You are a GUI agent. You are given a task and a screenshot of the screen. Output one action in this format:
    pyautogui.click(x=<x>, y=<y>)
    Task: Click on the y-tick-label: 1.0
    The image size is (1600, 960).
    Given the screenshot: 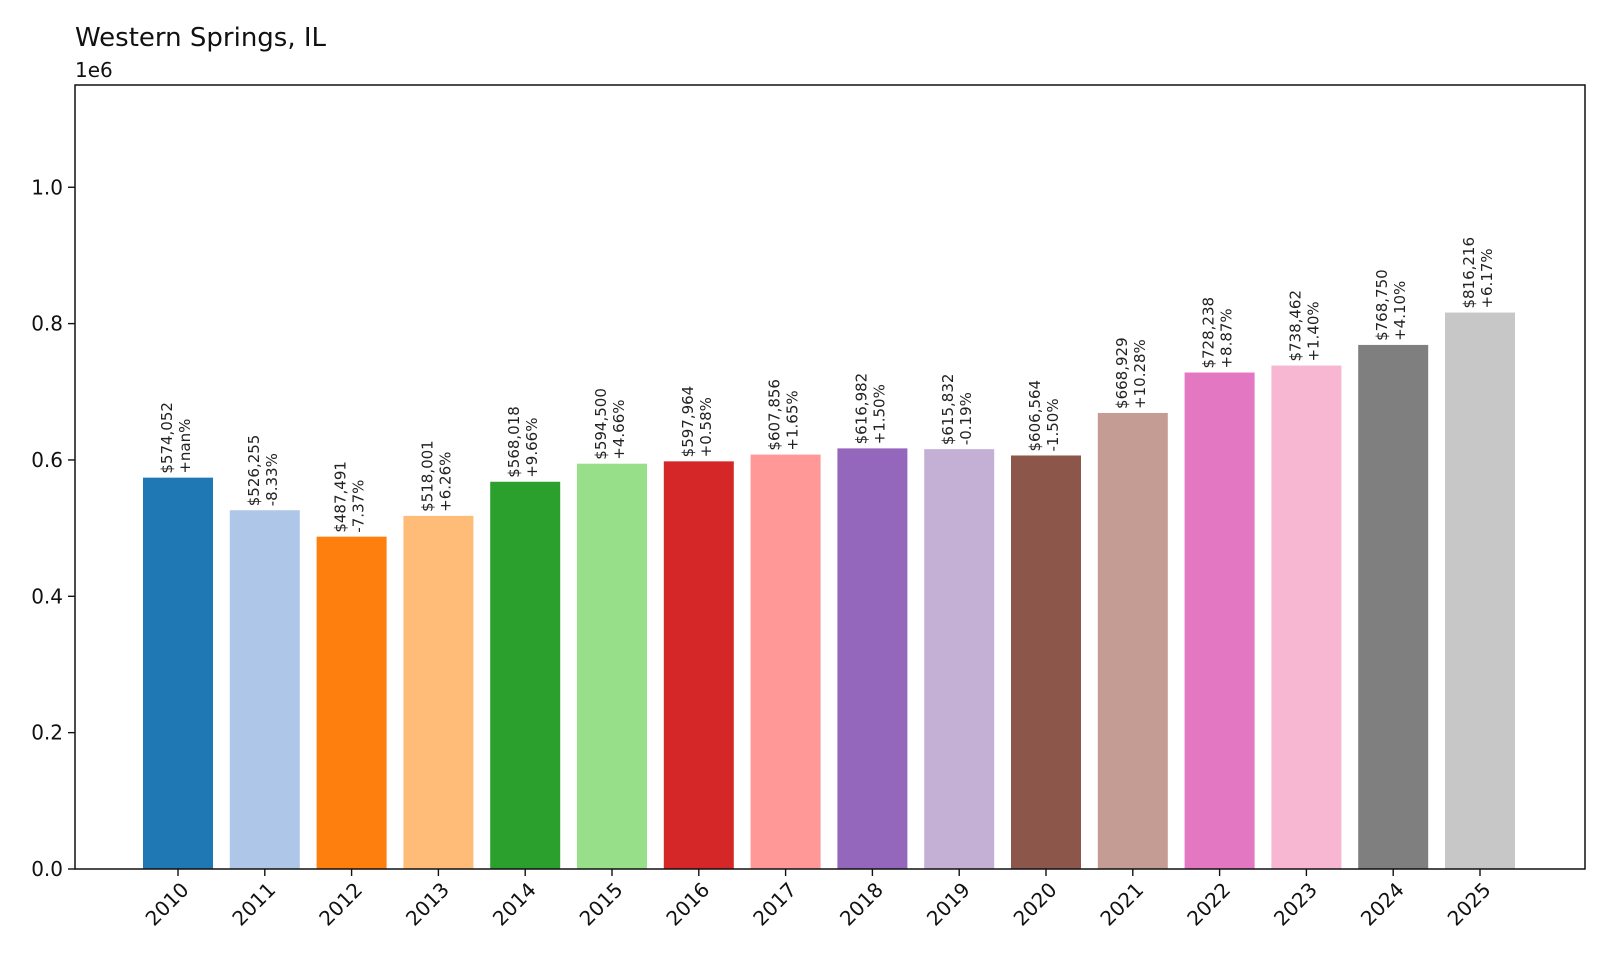 What is the action you would take?
    pyautogui.click(x=47, y=187)
    